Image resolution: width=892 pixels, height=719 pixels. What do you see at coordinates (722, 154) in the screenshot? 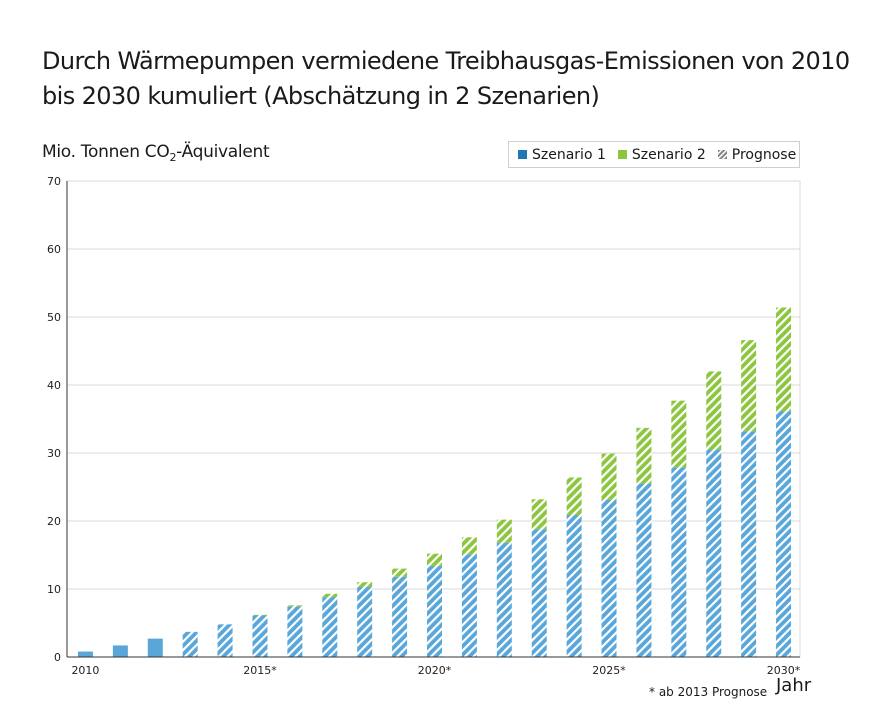
I see `legend-swatch-prognose` at bounding box center [722, 154].